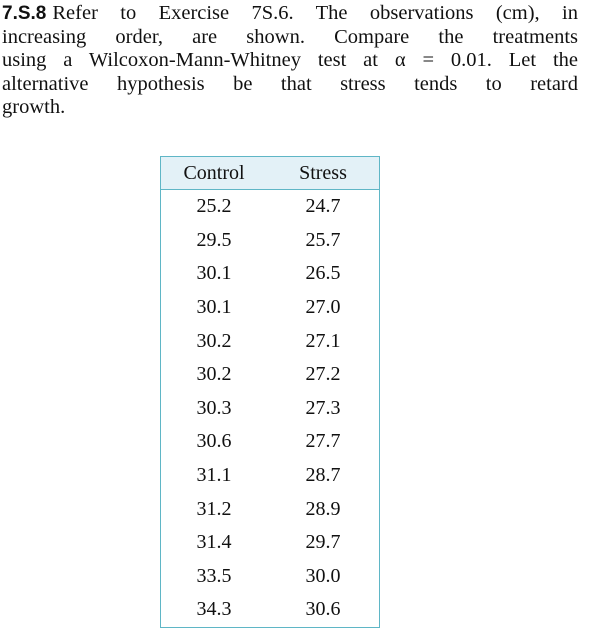 This screenshot has height=644, width=598. I want to click on text-line: growth., so click(290, 108).